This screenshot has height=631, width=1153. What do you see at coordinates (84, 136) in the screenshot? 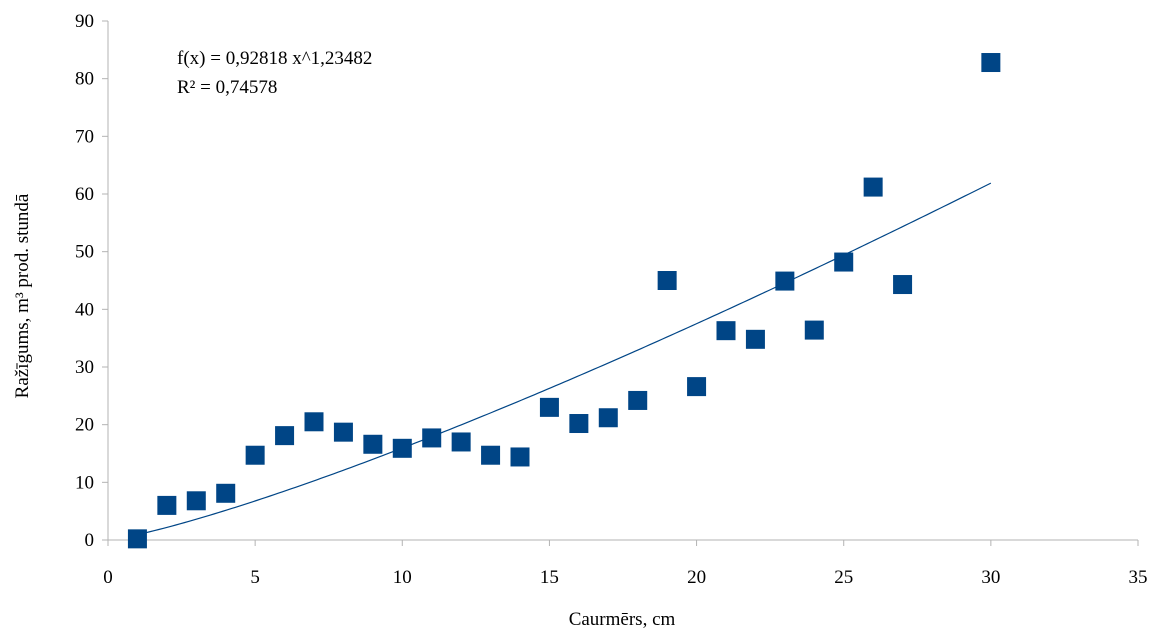
I see `y-tick-label: 70` at bounding box center [84, 136].